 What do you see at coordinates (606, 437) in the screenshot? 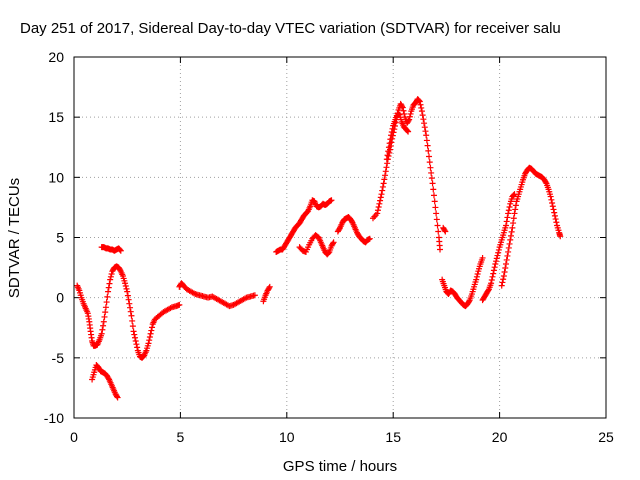
I see `x-tick-label: 25` at bounding box center [606, 437].